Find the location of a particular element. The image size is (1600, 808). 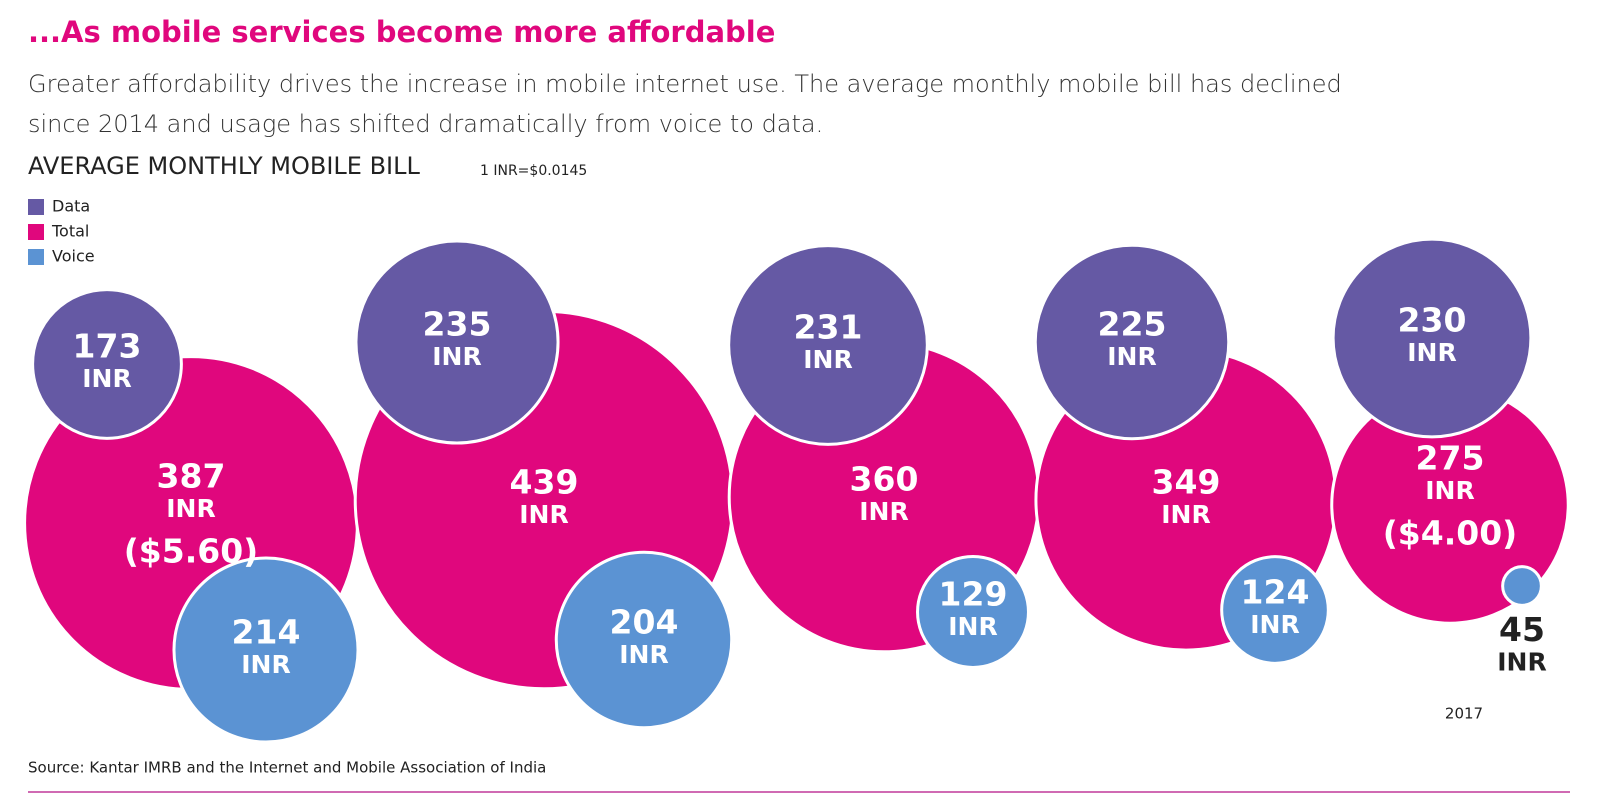

note: 1 INR=$0.0145 is located at coordinates (533, 171).